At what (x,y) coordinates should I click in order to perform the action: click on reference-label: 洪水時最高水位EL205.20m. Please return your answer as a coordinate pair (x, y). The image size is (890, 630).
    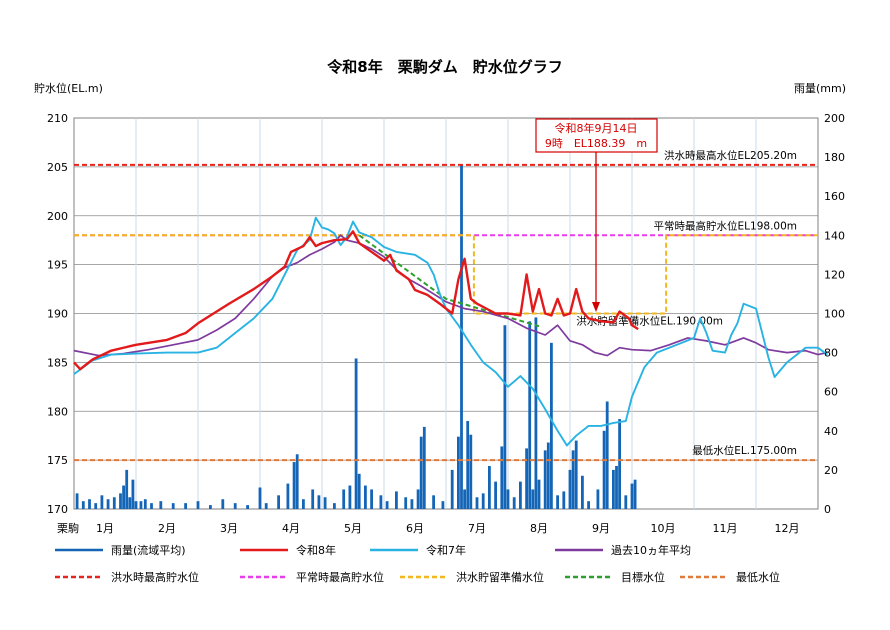
    Looking at the image, I should click on (730, 155).